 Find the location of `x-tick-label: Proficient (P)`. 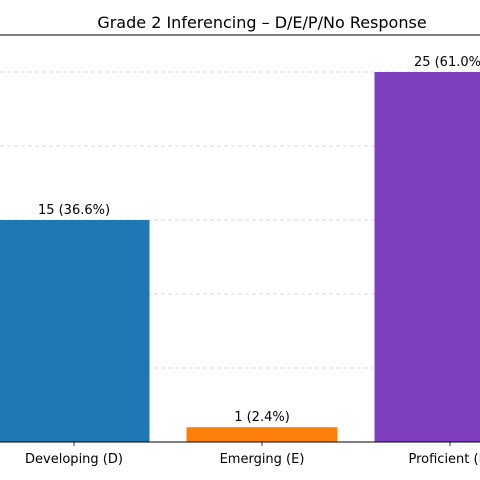

x-tick-label: Proficient (P) is located at coordinates (444, 459).